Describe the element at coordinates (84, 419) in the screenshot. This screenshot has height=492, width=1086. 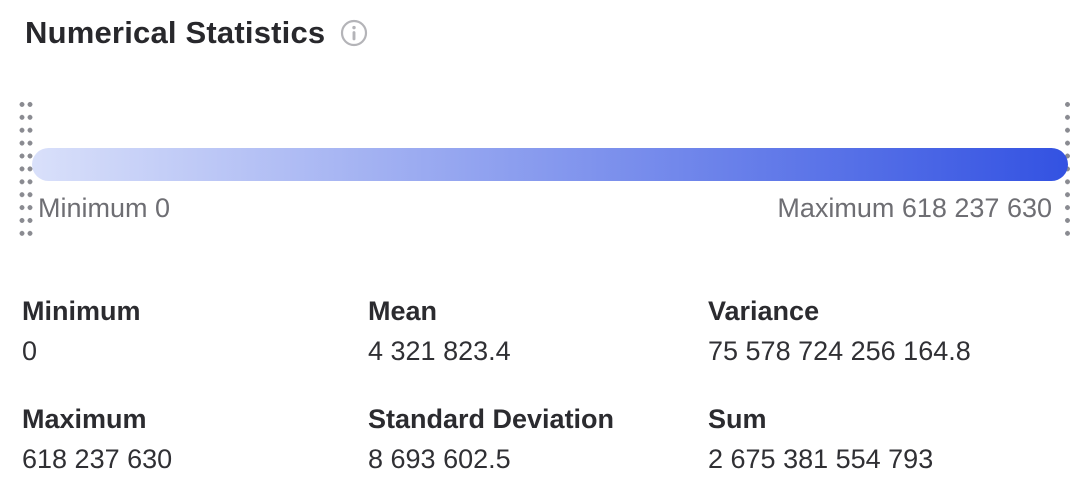
I see `stat-label: Maximum` at that location.